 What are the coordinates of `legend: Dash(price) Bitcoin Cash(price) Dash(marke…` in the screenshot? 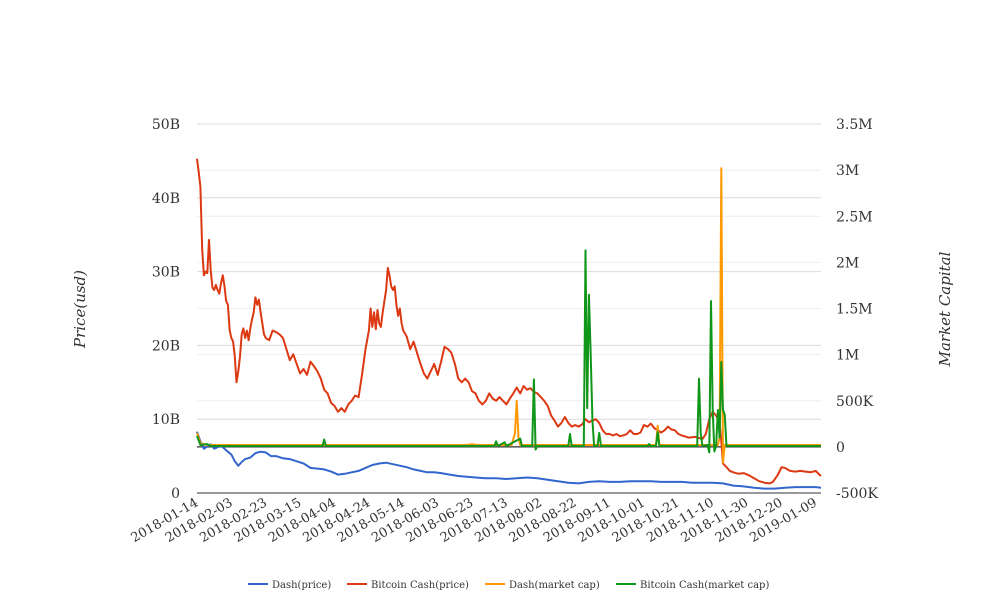 It's located at (508, 585).